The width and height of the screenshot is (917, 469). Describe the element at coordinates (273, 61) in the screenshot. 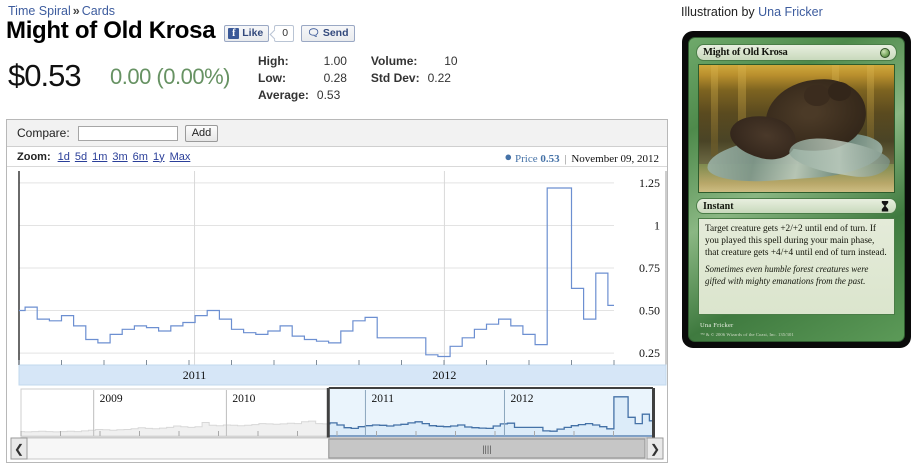

I see `stat-high-label: High:` at that location.